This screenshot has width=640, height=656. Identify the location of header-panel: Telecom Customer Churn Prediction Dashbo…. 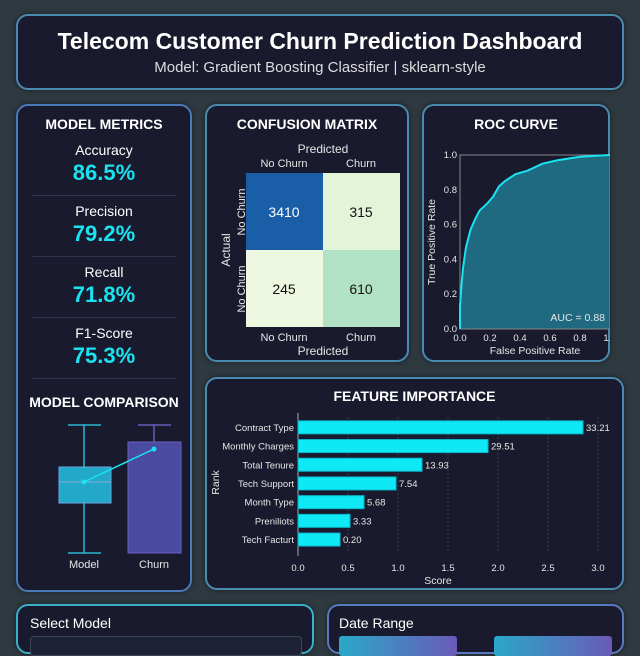
(320, 52).